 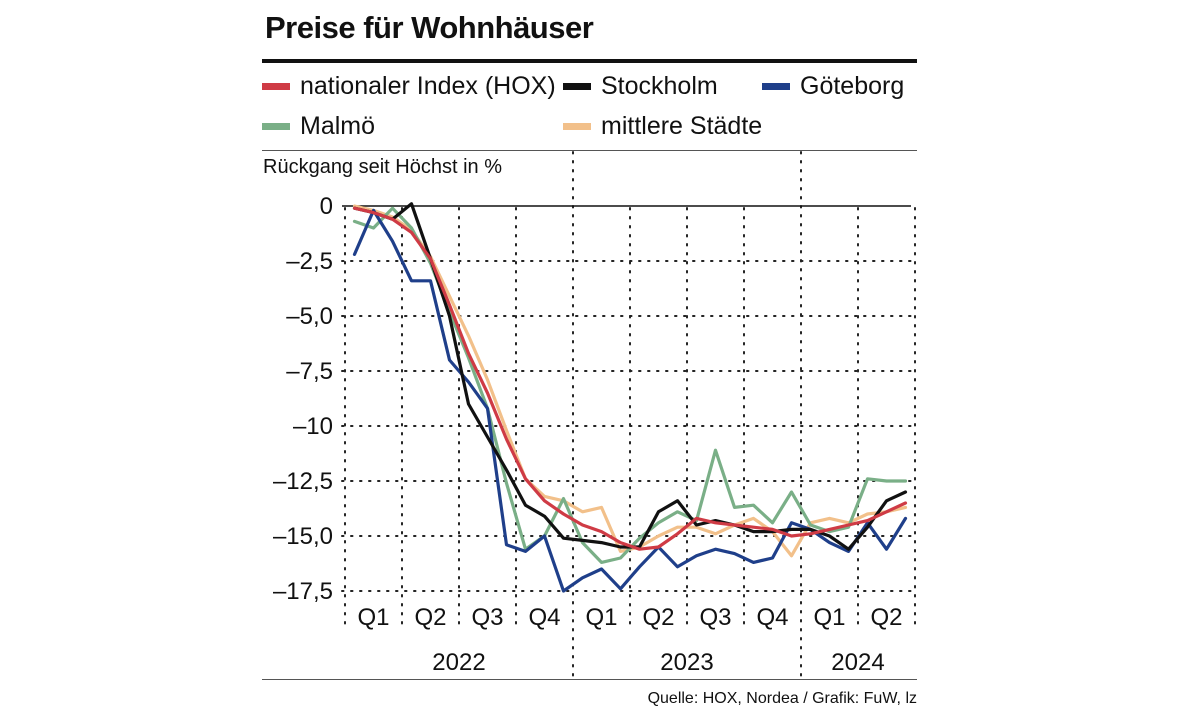 What do you see at coordinates (383, 167) in the screenshot?
I see `y-axis-label: Rückgang seit Höchst in %` at bounding box center [383, 167].